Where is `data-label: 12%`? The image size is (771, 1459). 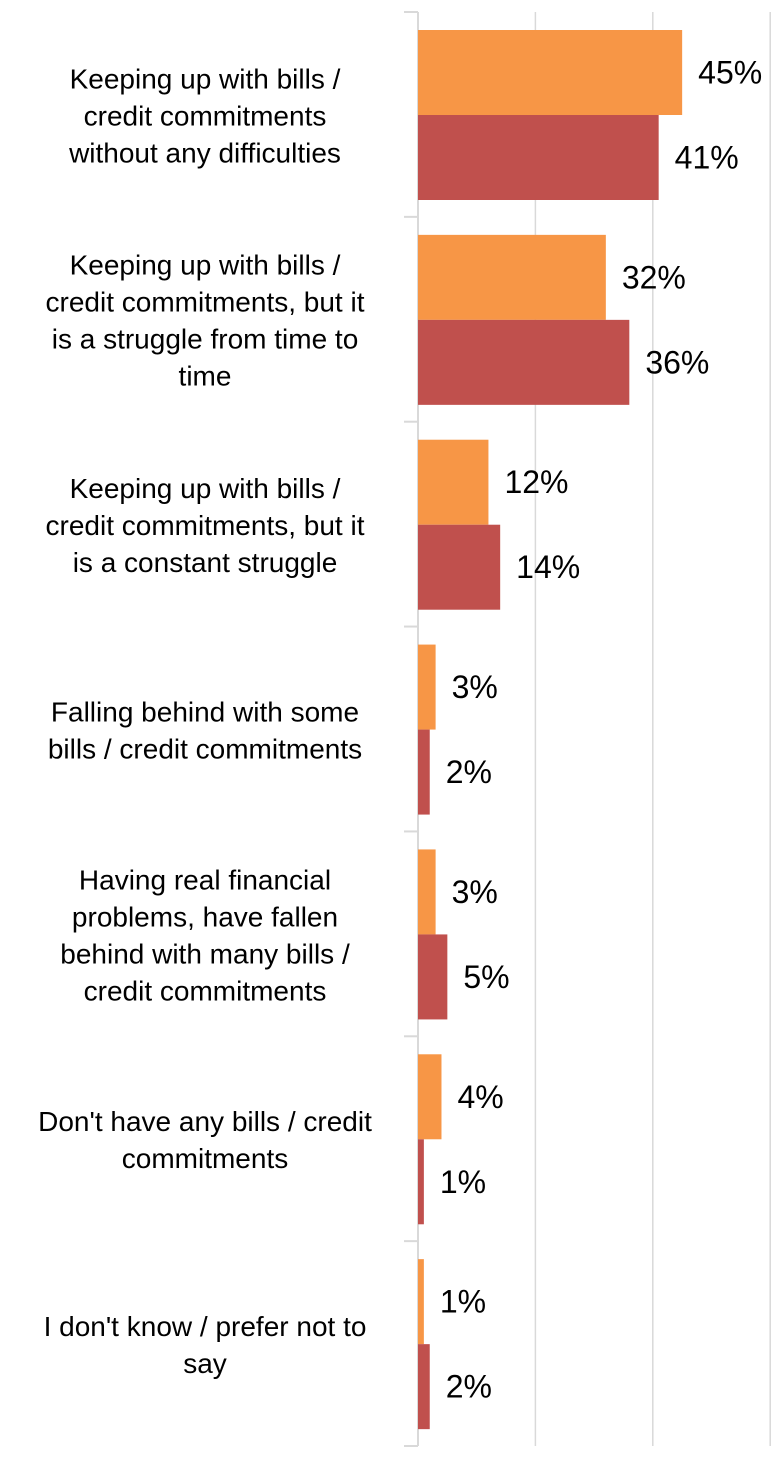 data-label: 12% is located at coordinates (536, 482).